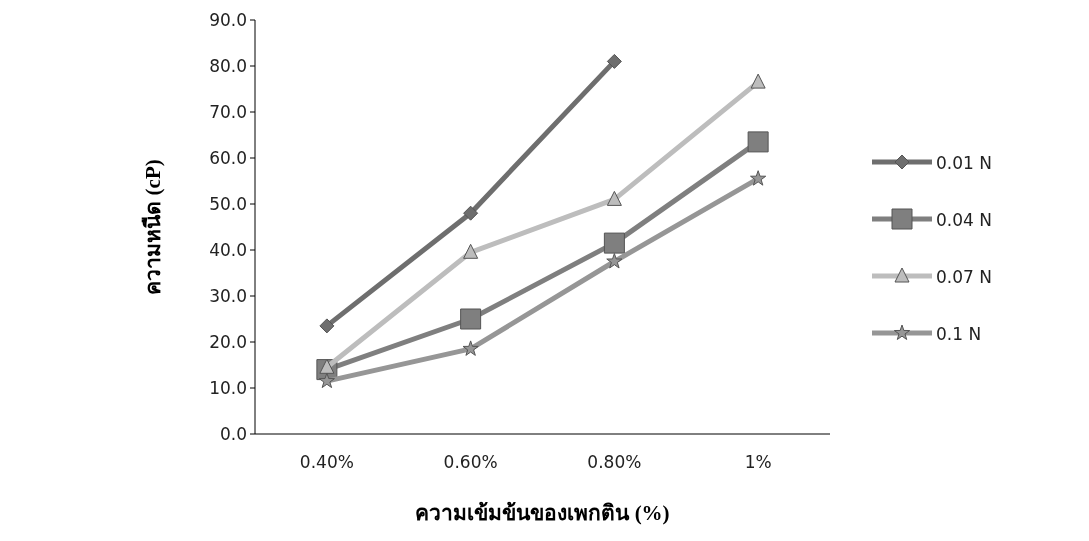 This screenshot has height=541, width=1089. What do you see at coordinates (542, 513) in the screenshot?
I see `x-axis-title: ความเข้มข้นของเพกติน (%)` at bounding box center [542, 513].